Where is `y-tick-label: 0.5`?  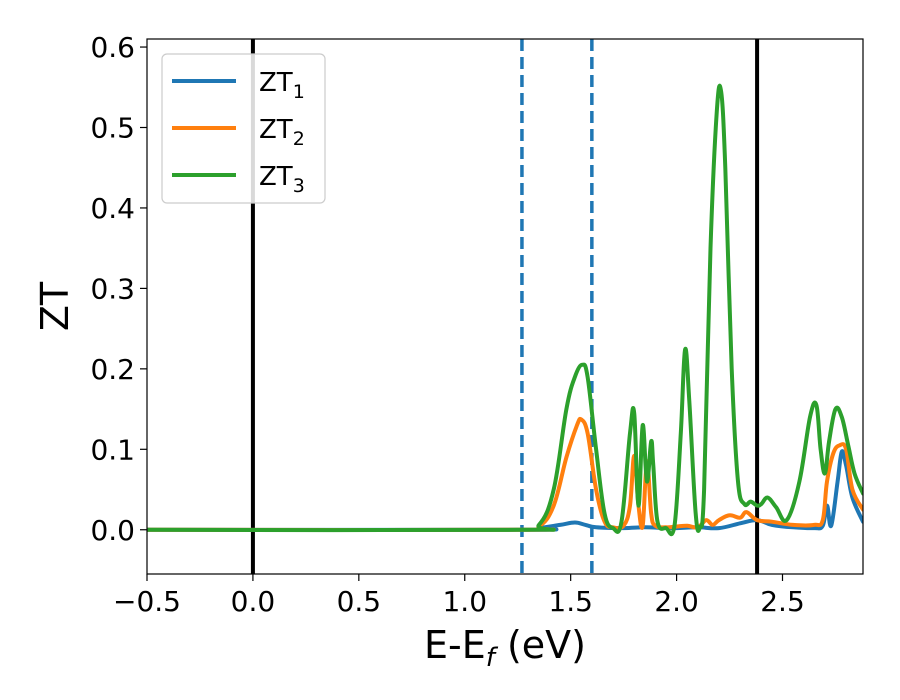
y-tick-label: 0.5 is located at coordinates (112, 127).